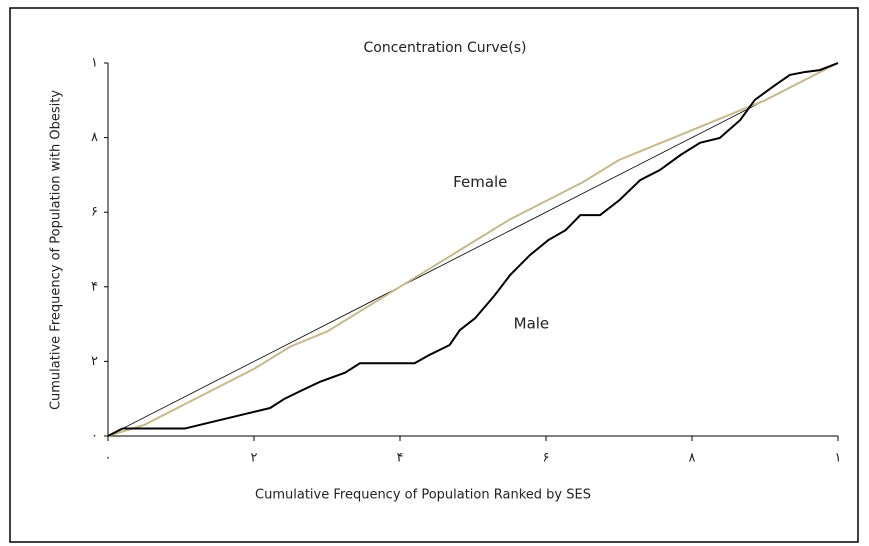 This screenshot has width=869, height=546. What do you see at coordinates (692, 458) in the screenshot?
I see `x-tick-label: ۸` at bounding box center [692, 458].